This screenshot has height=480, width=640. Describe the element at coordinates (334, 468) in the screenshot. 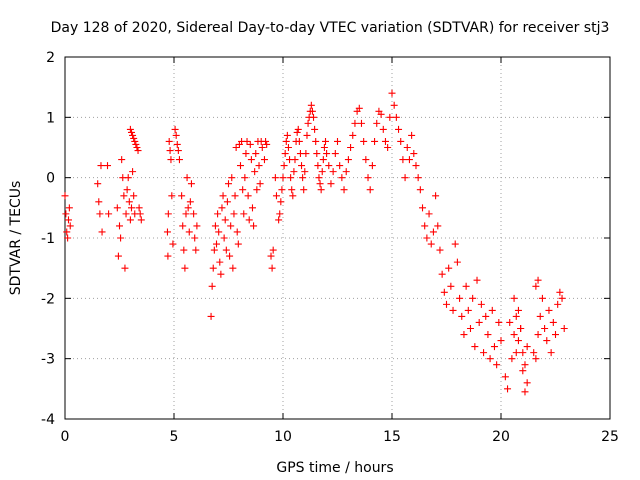

I see `x-axis-label: GPS time / hours` at that location.